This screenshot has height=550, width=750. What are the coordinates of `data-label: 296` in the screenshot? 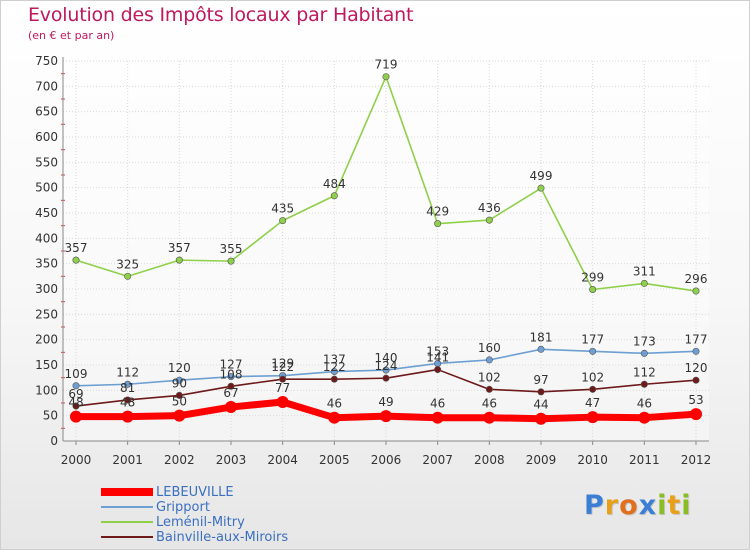 It's located at (696, 279).